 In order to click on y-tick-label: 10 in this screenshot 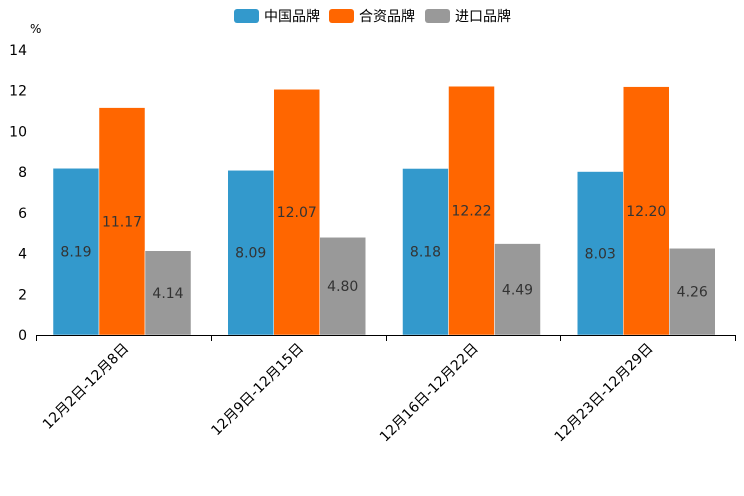, I will do `click(18, 132)`.